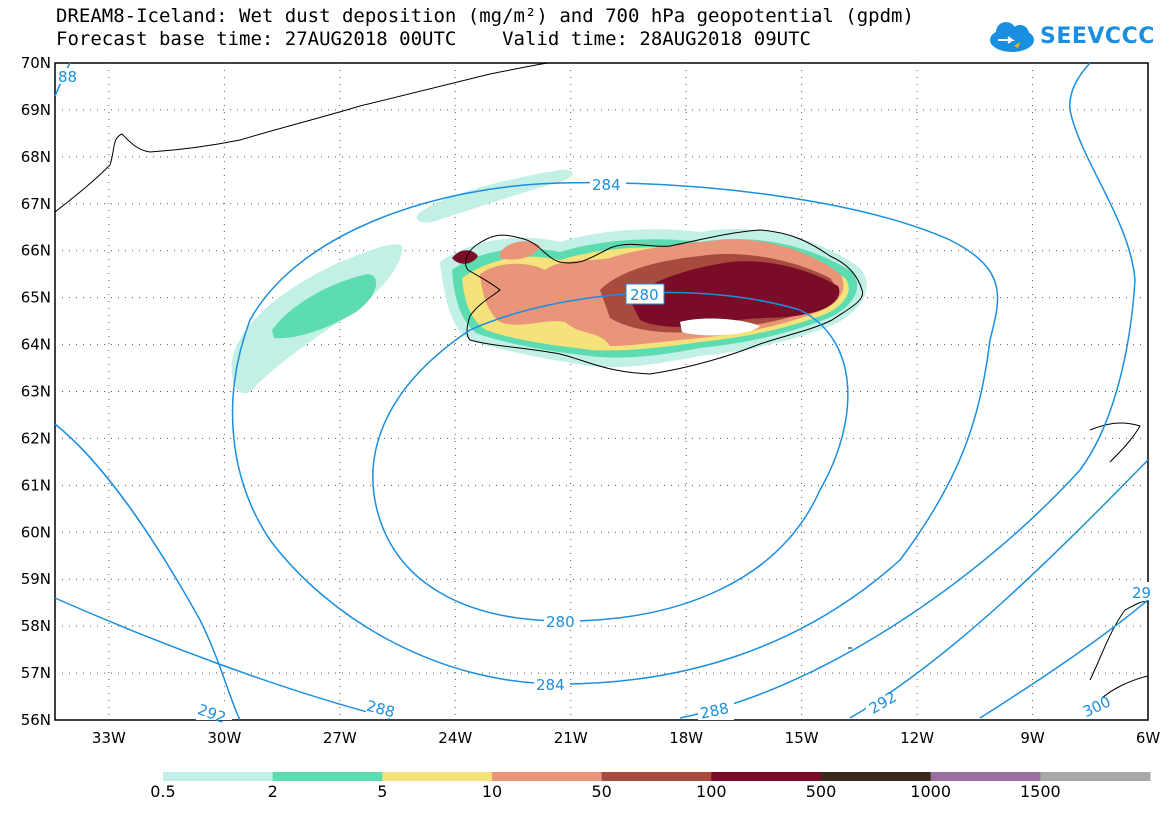  What do you see at coordinates (36, 157) in the screenshot?
I see `latitude-label: 68N` at bounding box center [36, 157].